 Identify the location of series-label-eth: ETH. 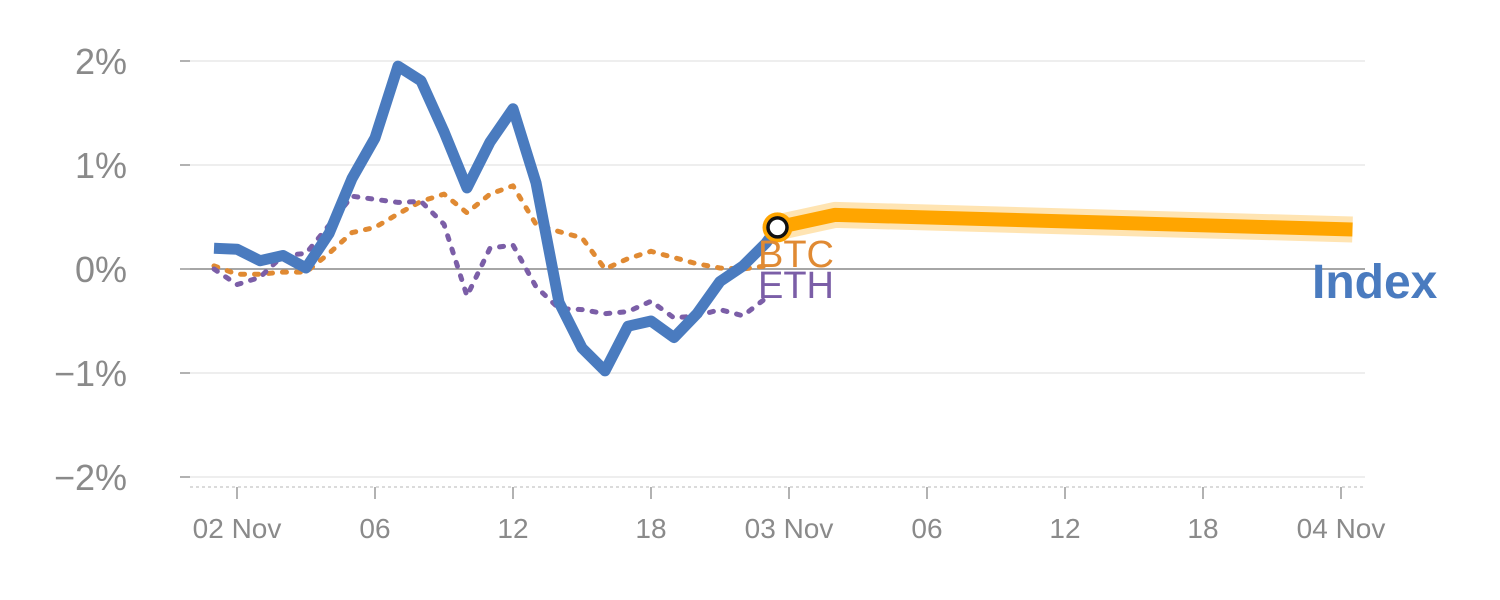
(796, 286).